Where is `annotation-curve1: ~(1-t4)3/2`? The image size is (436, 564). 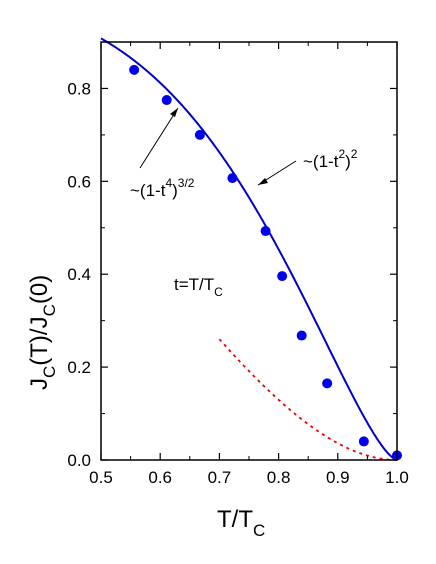
annotation-curve1: ~(1-t4)3/2 is located at coordinates (162, 188).